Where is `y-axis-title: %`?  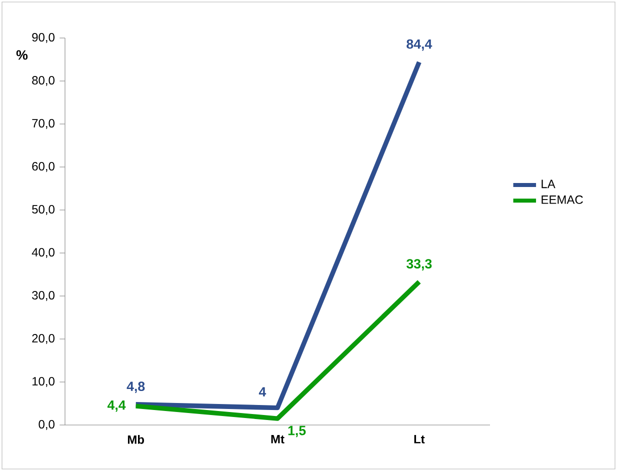 y-axis-title: % is located at coordinates (22, 55).